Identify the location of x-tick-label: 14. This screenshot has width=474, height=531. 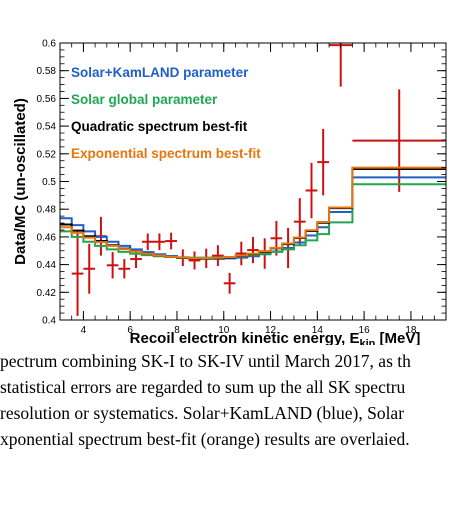
(318, 330).